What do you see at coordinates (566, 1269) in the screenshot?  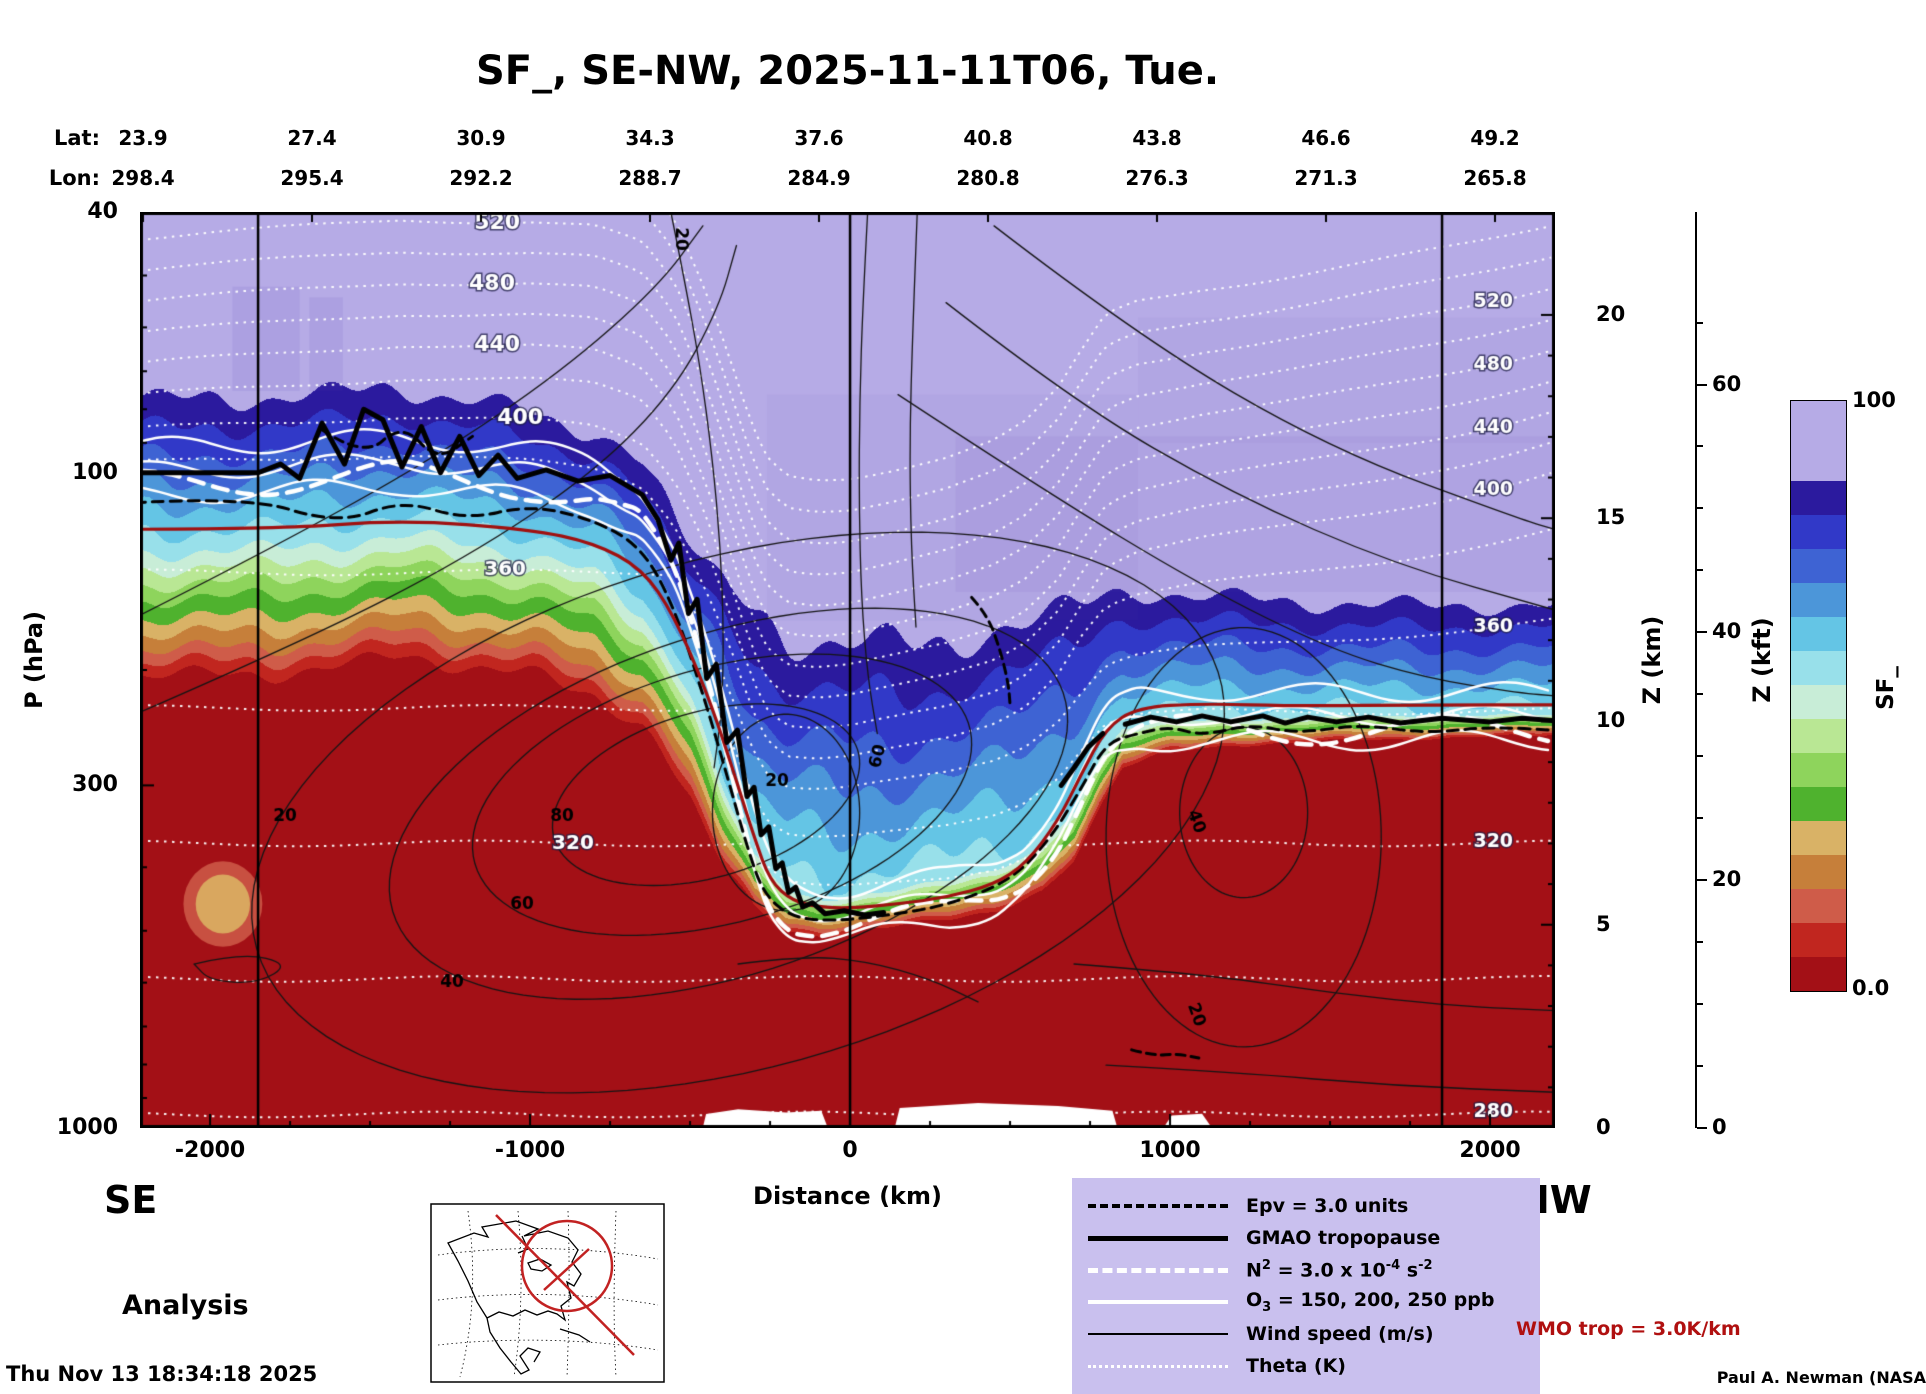 I see `map-section-cross-mark` at bounding box center [566, 1269].